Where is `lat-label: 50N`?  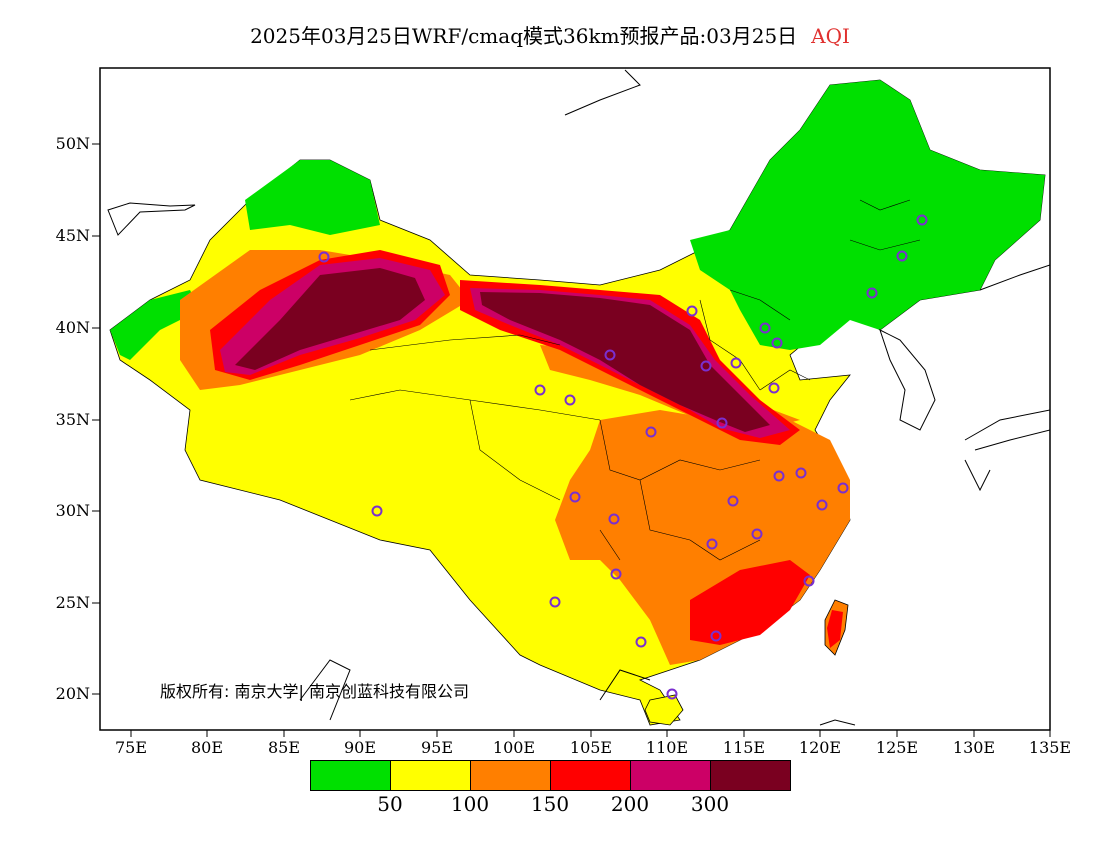
lat-label: 50N is located at coordinates (72, 143).